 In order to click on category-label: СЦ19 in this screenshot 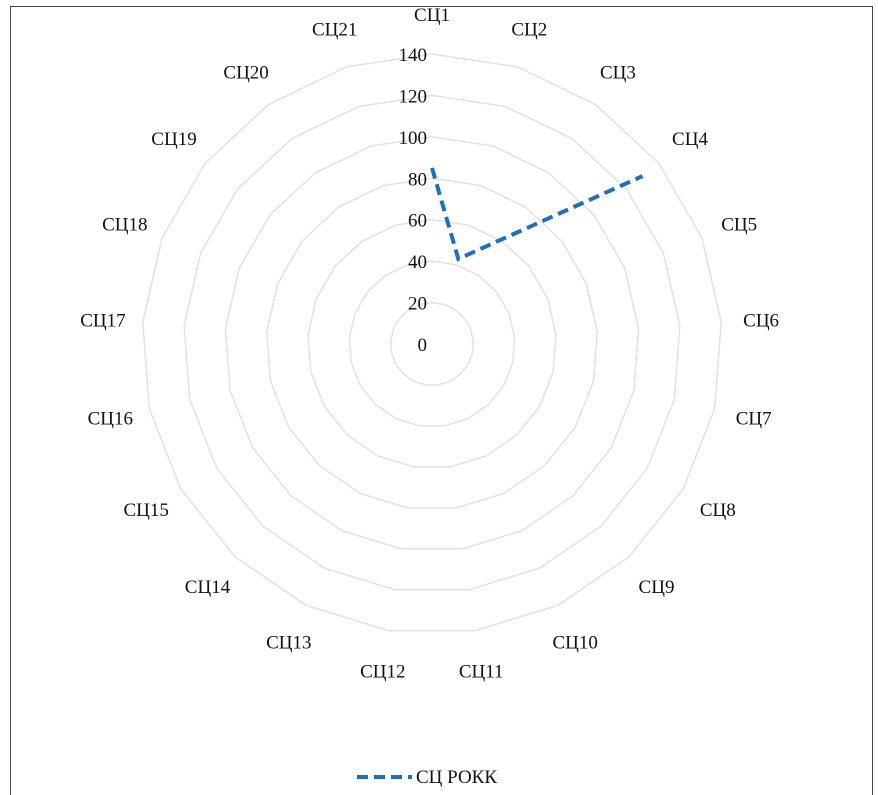, I will do `click(173, 139)`.